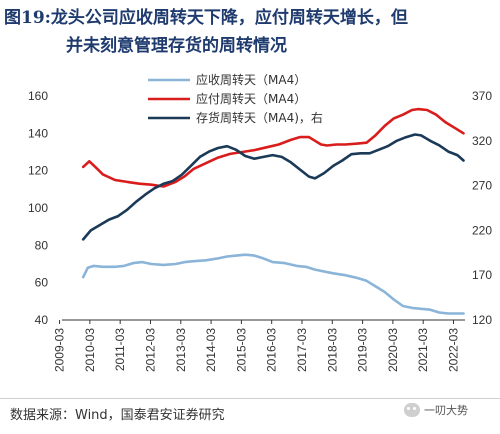  What do you see at coordinates (250, 32) in the screenshot?
I see `figure-title: 图19:龙头公司应收周转天下降，应付周转天增长，但 并未刻意管理存货的周转情况` at bounding box center [250, 32].